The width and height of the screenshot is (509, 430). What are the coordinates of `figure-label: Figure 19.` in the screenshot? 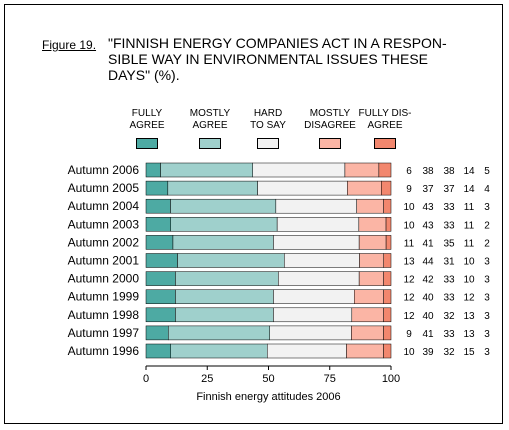 It's located at (69, 45).